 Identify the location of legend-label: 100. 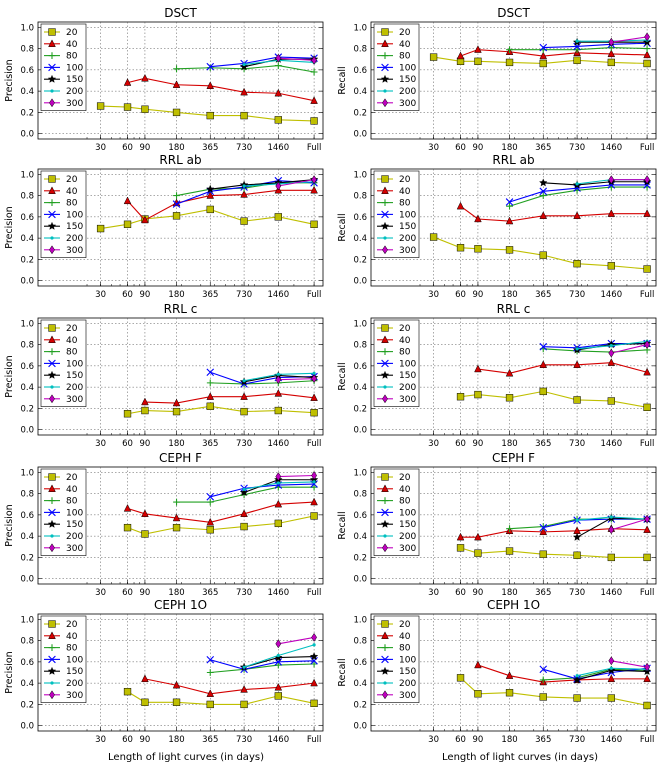
(407, 68).